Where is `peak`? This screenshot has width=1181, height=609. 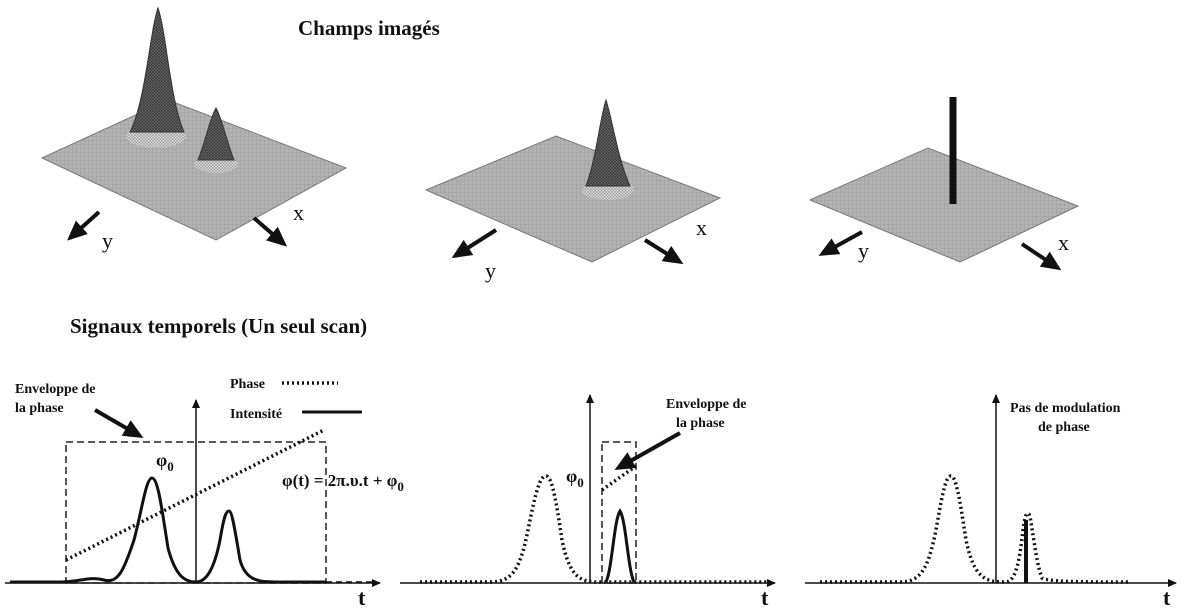 peak is located at coordinates (608, 142).